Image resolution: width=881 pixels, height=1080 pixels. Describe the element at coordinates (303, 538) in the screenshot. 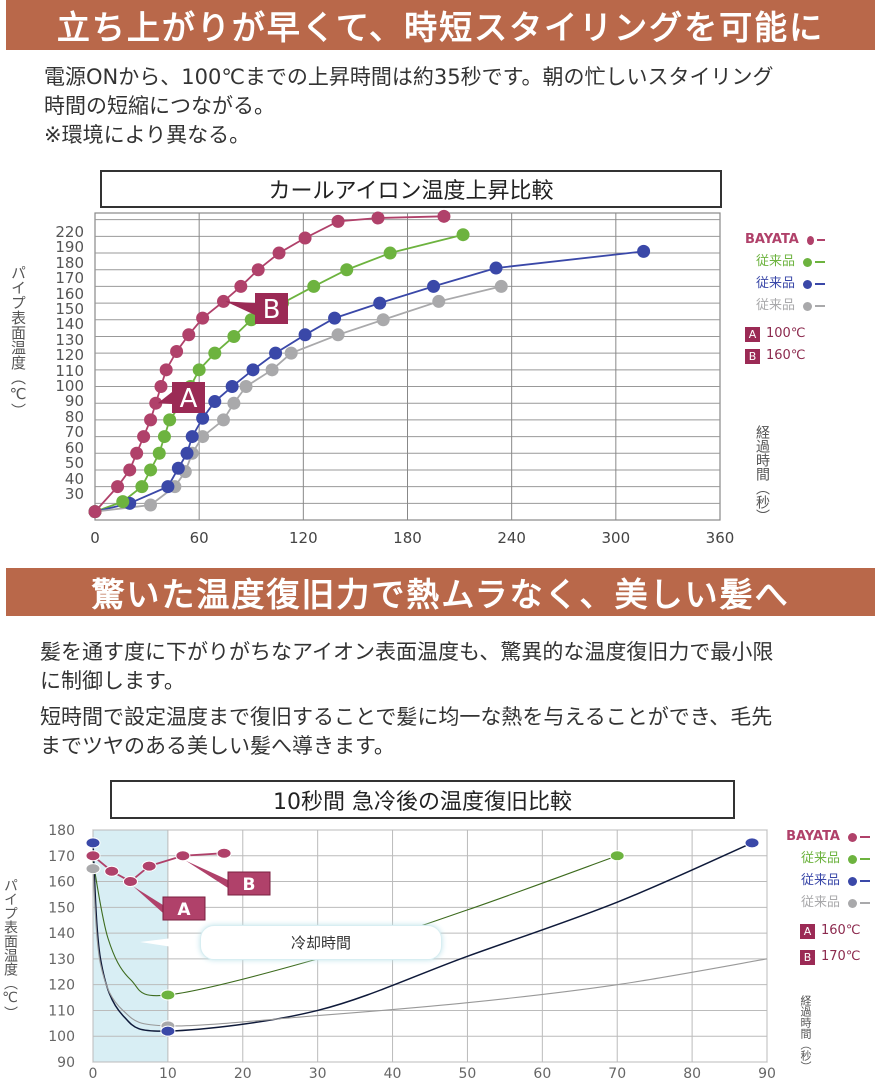

I see `x-tick-label: 120` at that location.